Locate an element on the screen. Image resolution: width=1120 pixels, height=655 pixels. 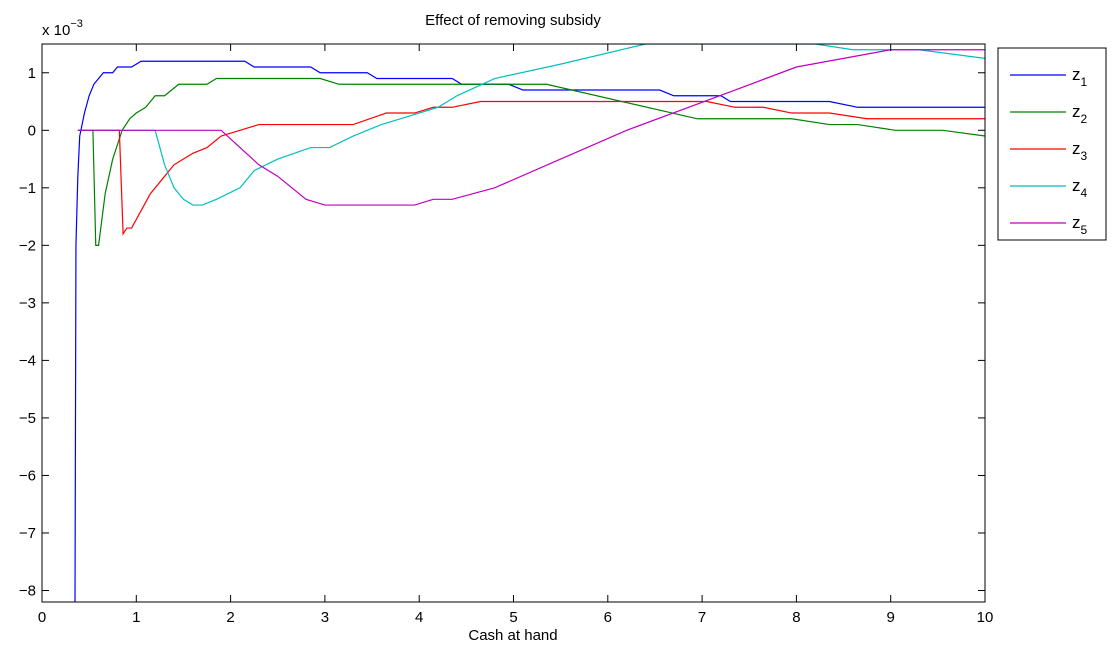
legend-label: z1 is located at coordinates (1080, 77).